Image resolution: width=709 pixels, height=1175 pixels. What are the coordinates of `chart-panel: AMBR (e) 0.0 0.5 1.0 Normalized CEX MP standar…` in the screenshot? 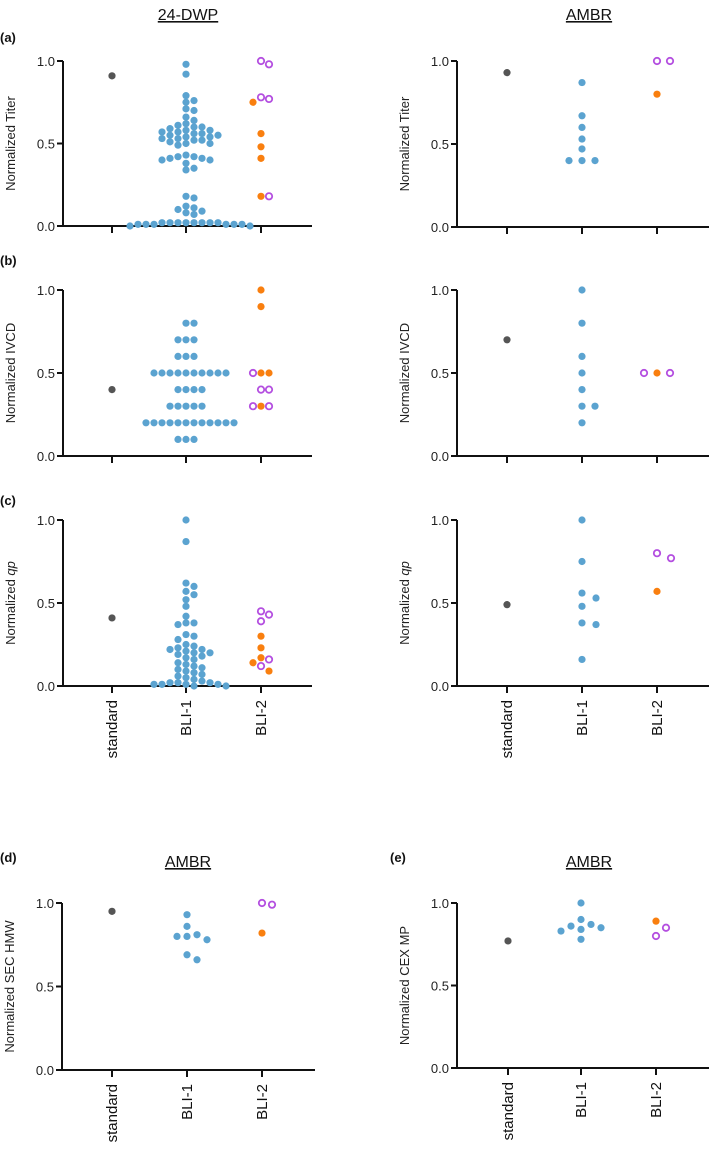 It's located at (549, 995).